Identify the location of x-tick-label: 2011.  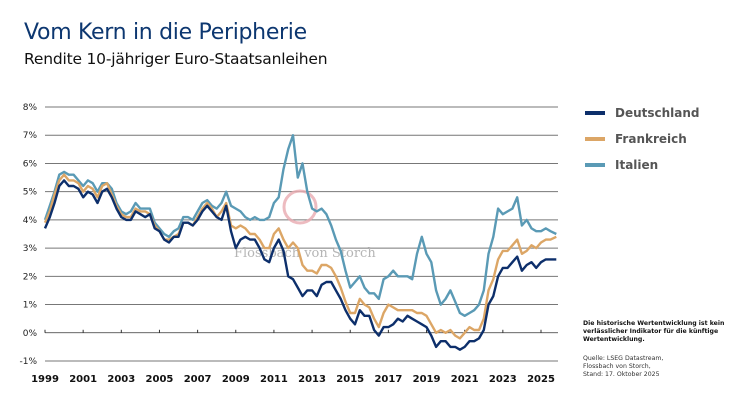
(274, 379).